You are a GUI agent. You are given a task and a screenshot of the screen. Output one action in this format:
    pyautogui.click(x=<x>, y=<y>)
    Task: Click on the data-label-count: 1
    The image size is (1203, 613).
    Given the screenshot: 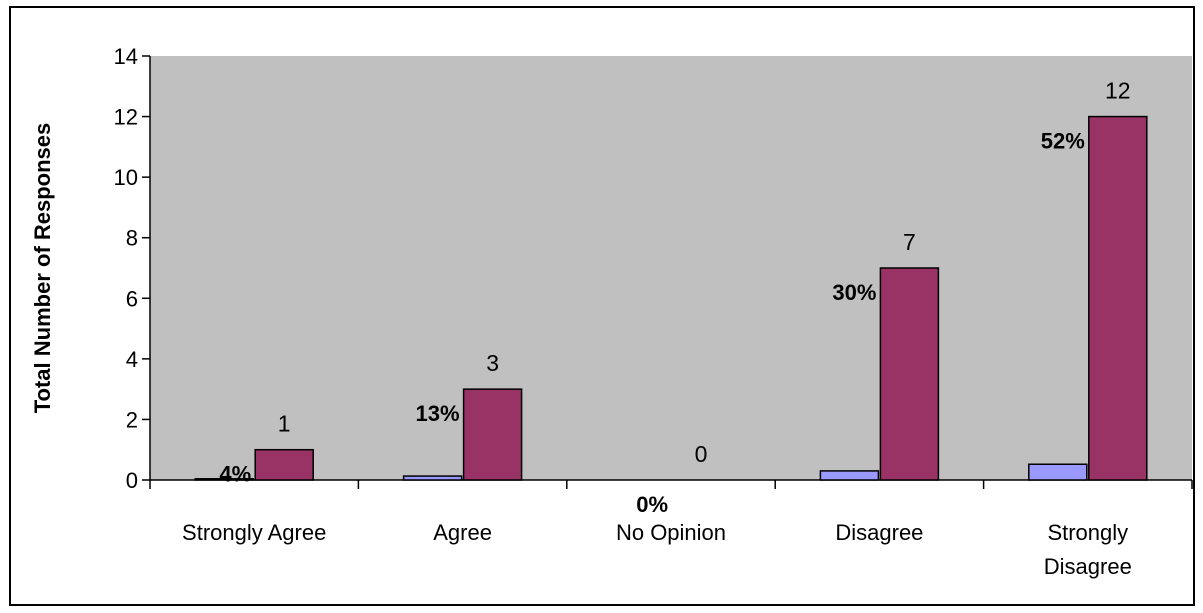 What is the action you would take?
    pyautogui.click(x=284, y=424)
    